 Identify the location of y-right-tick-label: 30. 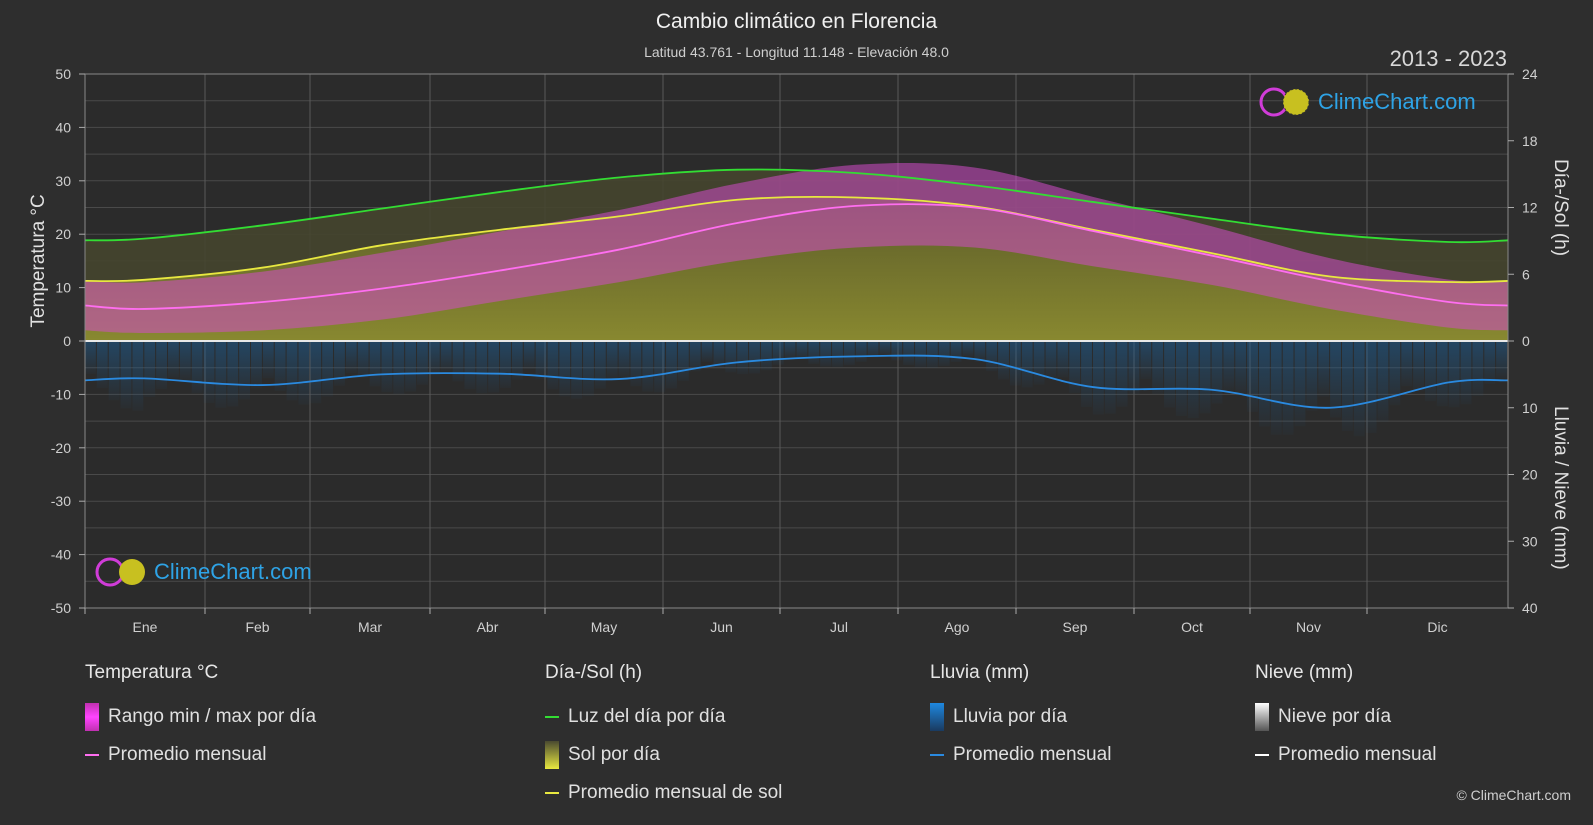
(1530, 541).